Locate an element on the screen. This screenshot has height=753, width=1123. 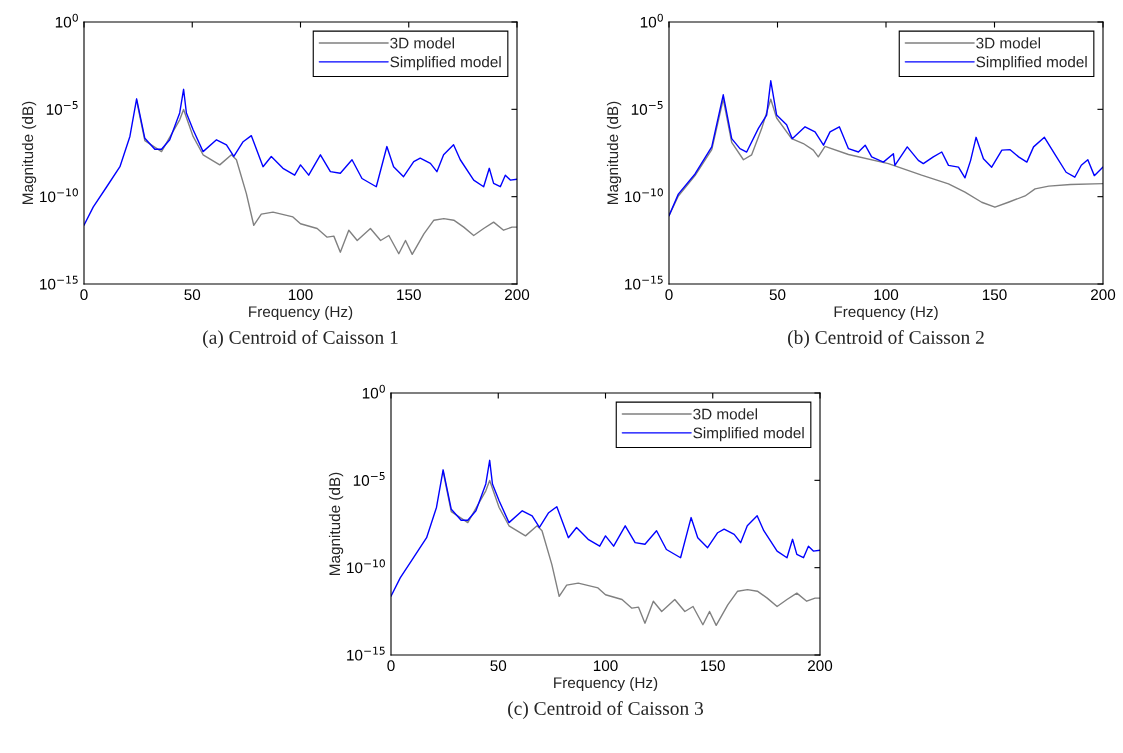
text: (a) Centroid of Caisson 1 is located at coordinates (300, 339).